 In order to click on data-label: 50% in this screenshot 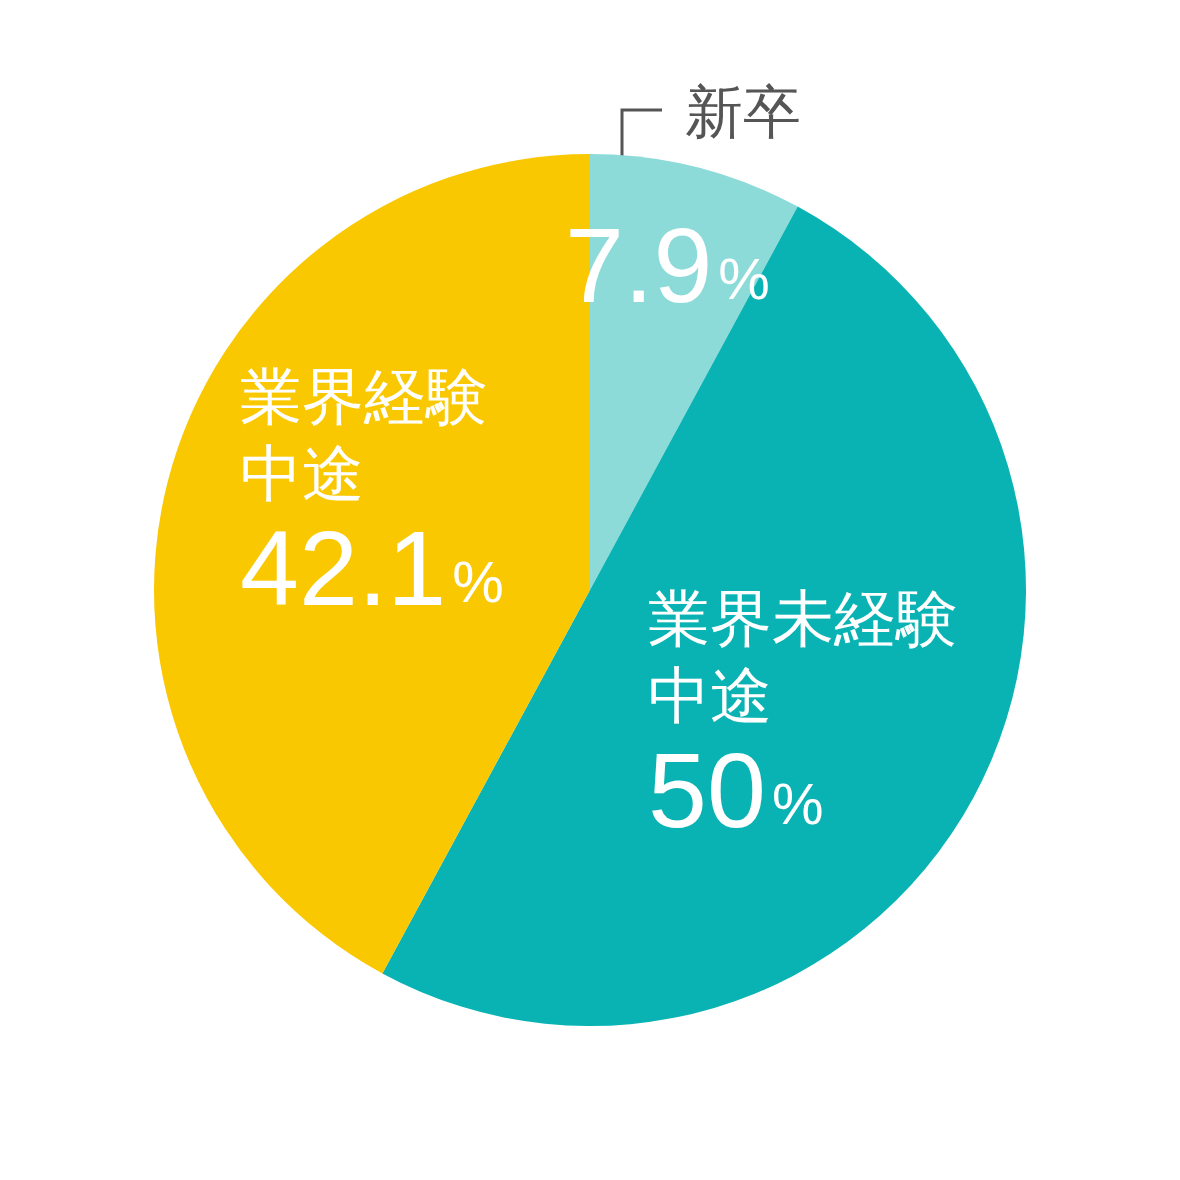, I will do `click(736, 790)`.